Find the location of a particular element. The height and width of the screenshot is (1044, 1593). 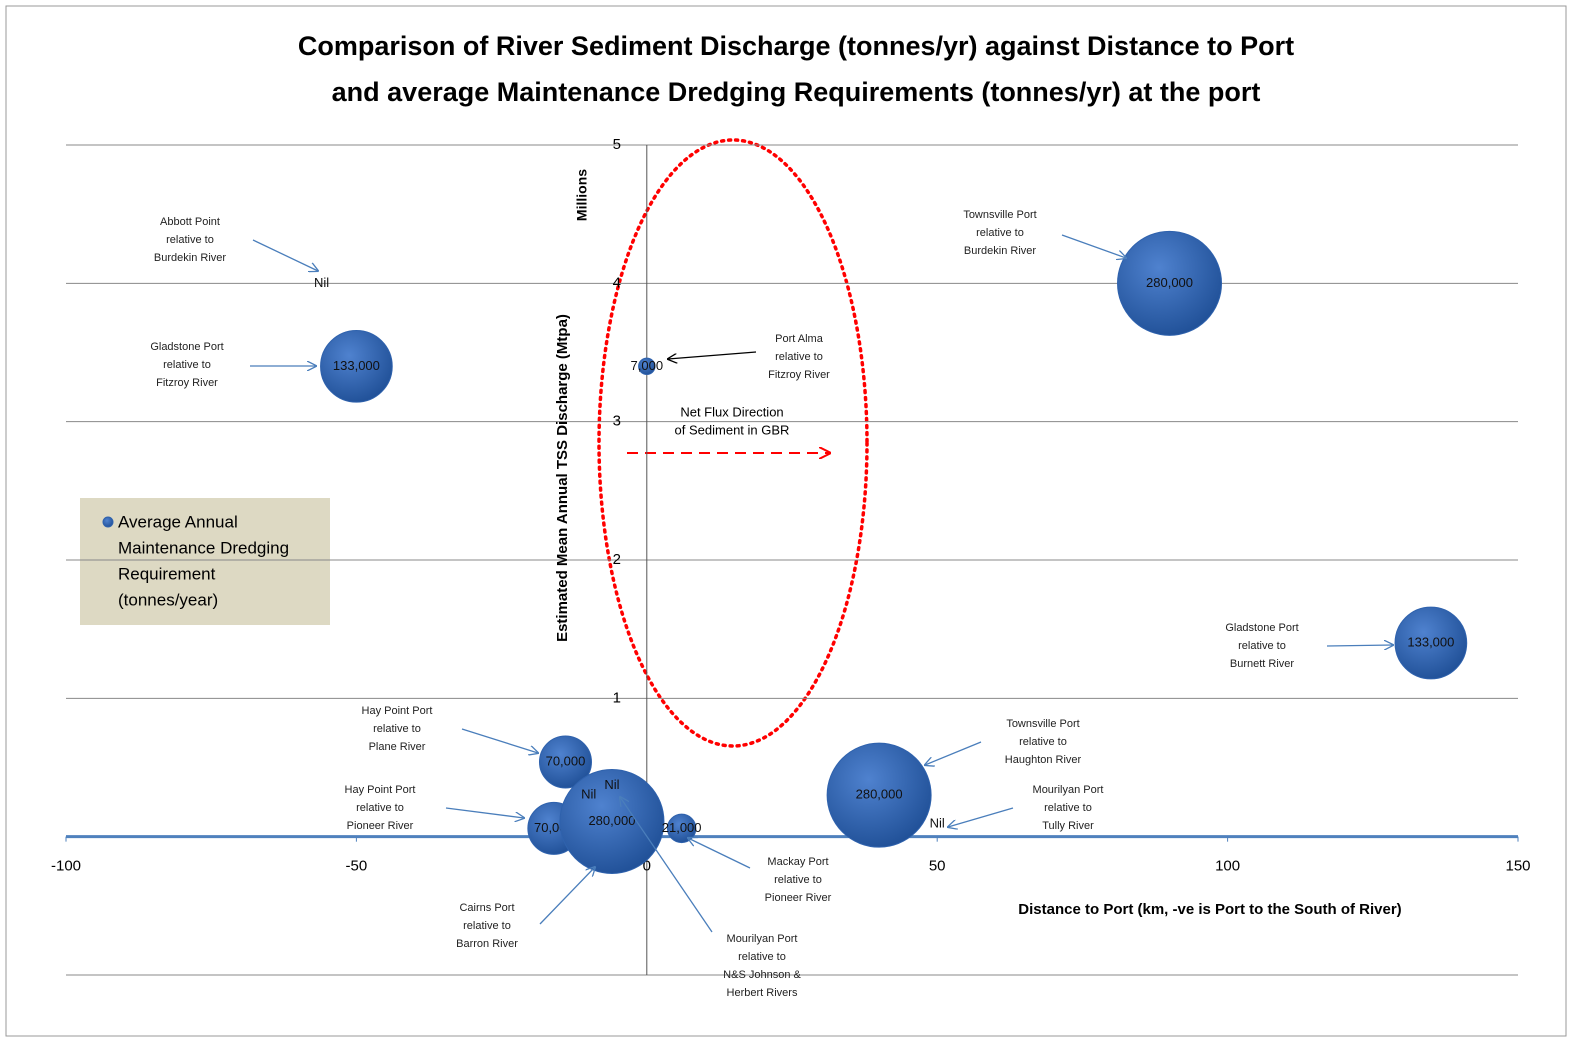

legend-marker is located at coordinates (108, 522).